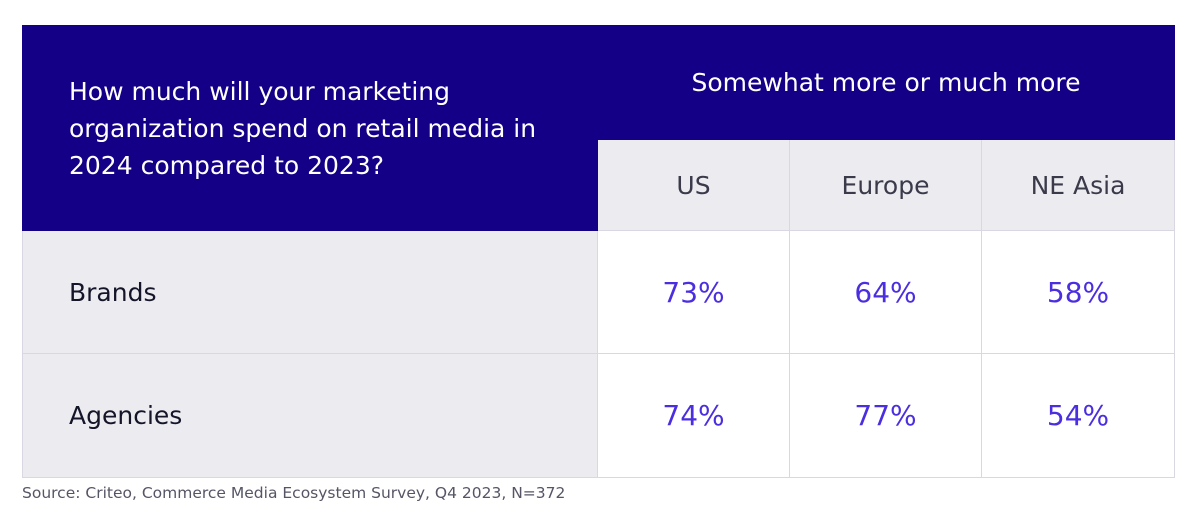 This screenshot has width=1194, height=514. What do you see at coordinates (693, 292) in the screenshot?
I see `value-brands-us: 73%` at bounding box center [693, 292].